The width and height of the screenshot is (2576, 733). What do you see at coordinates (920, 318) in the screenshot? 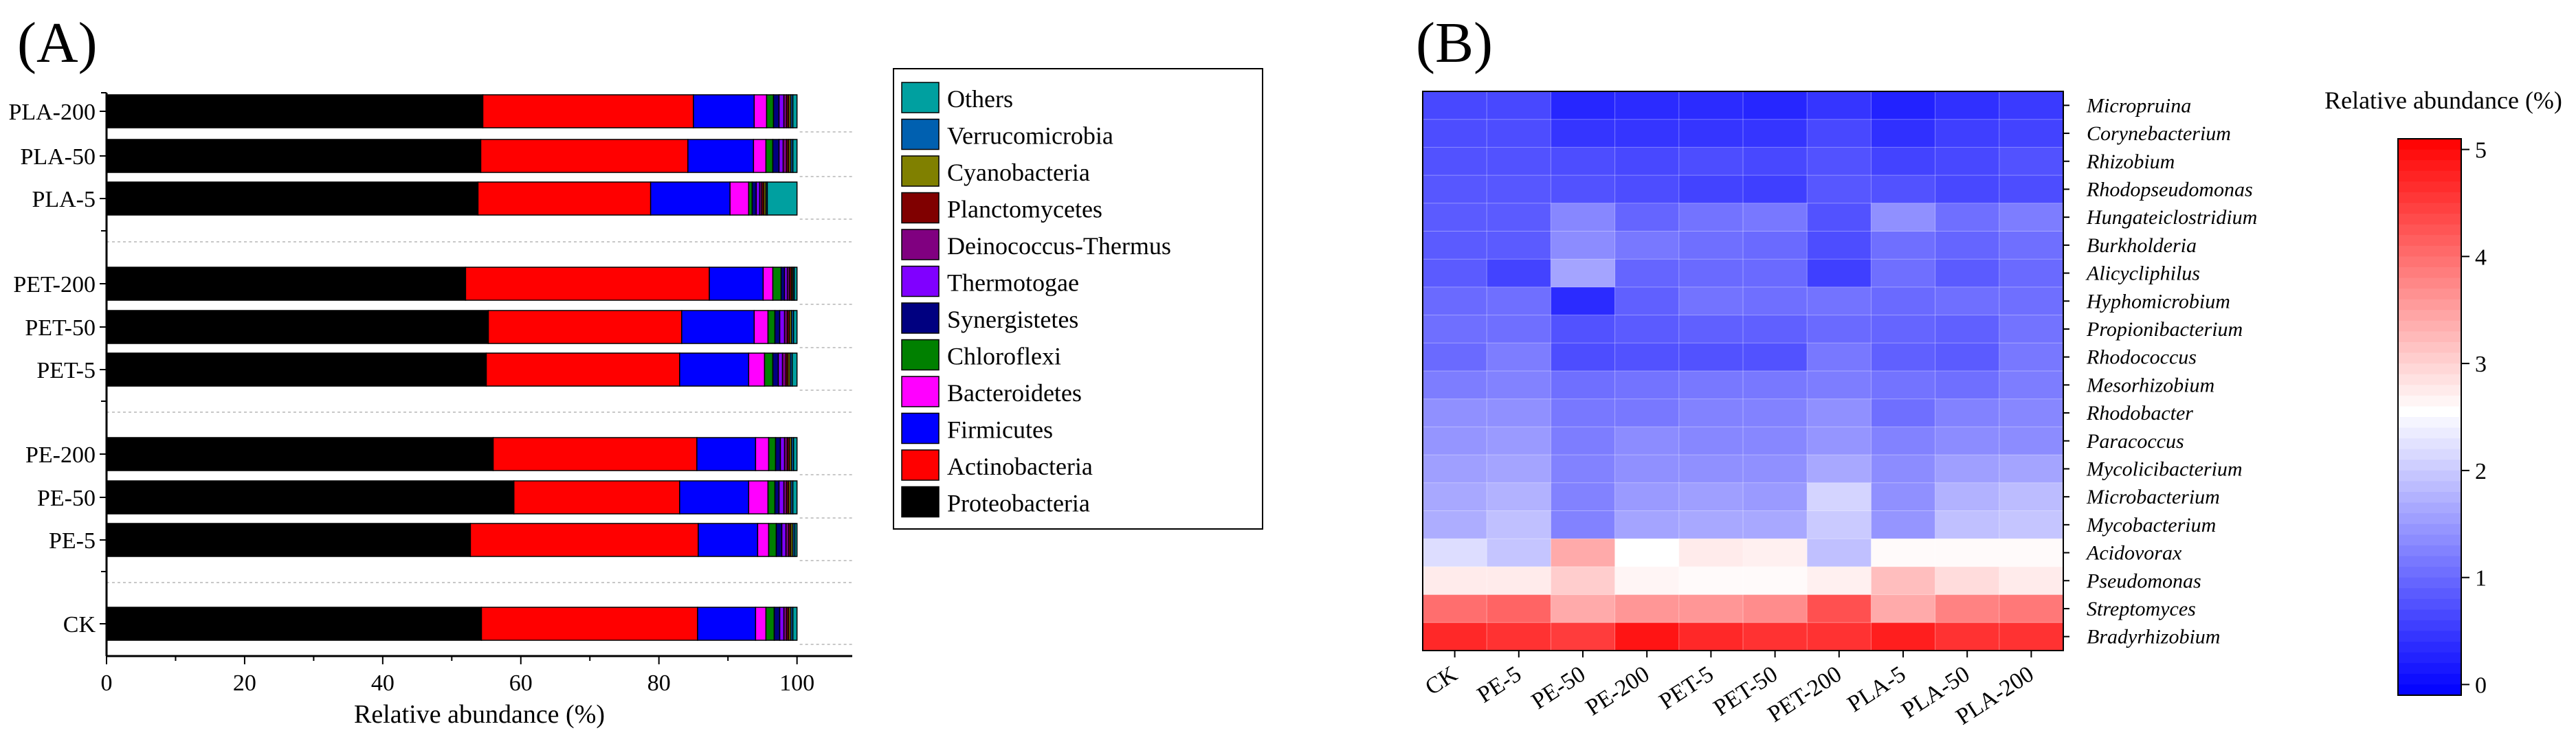
I see `legend-swatch-synergistetes` at bounding box center [920, 318].